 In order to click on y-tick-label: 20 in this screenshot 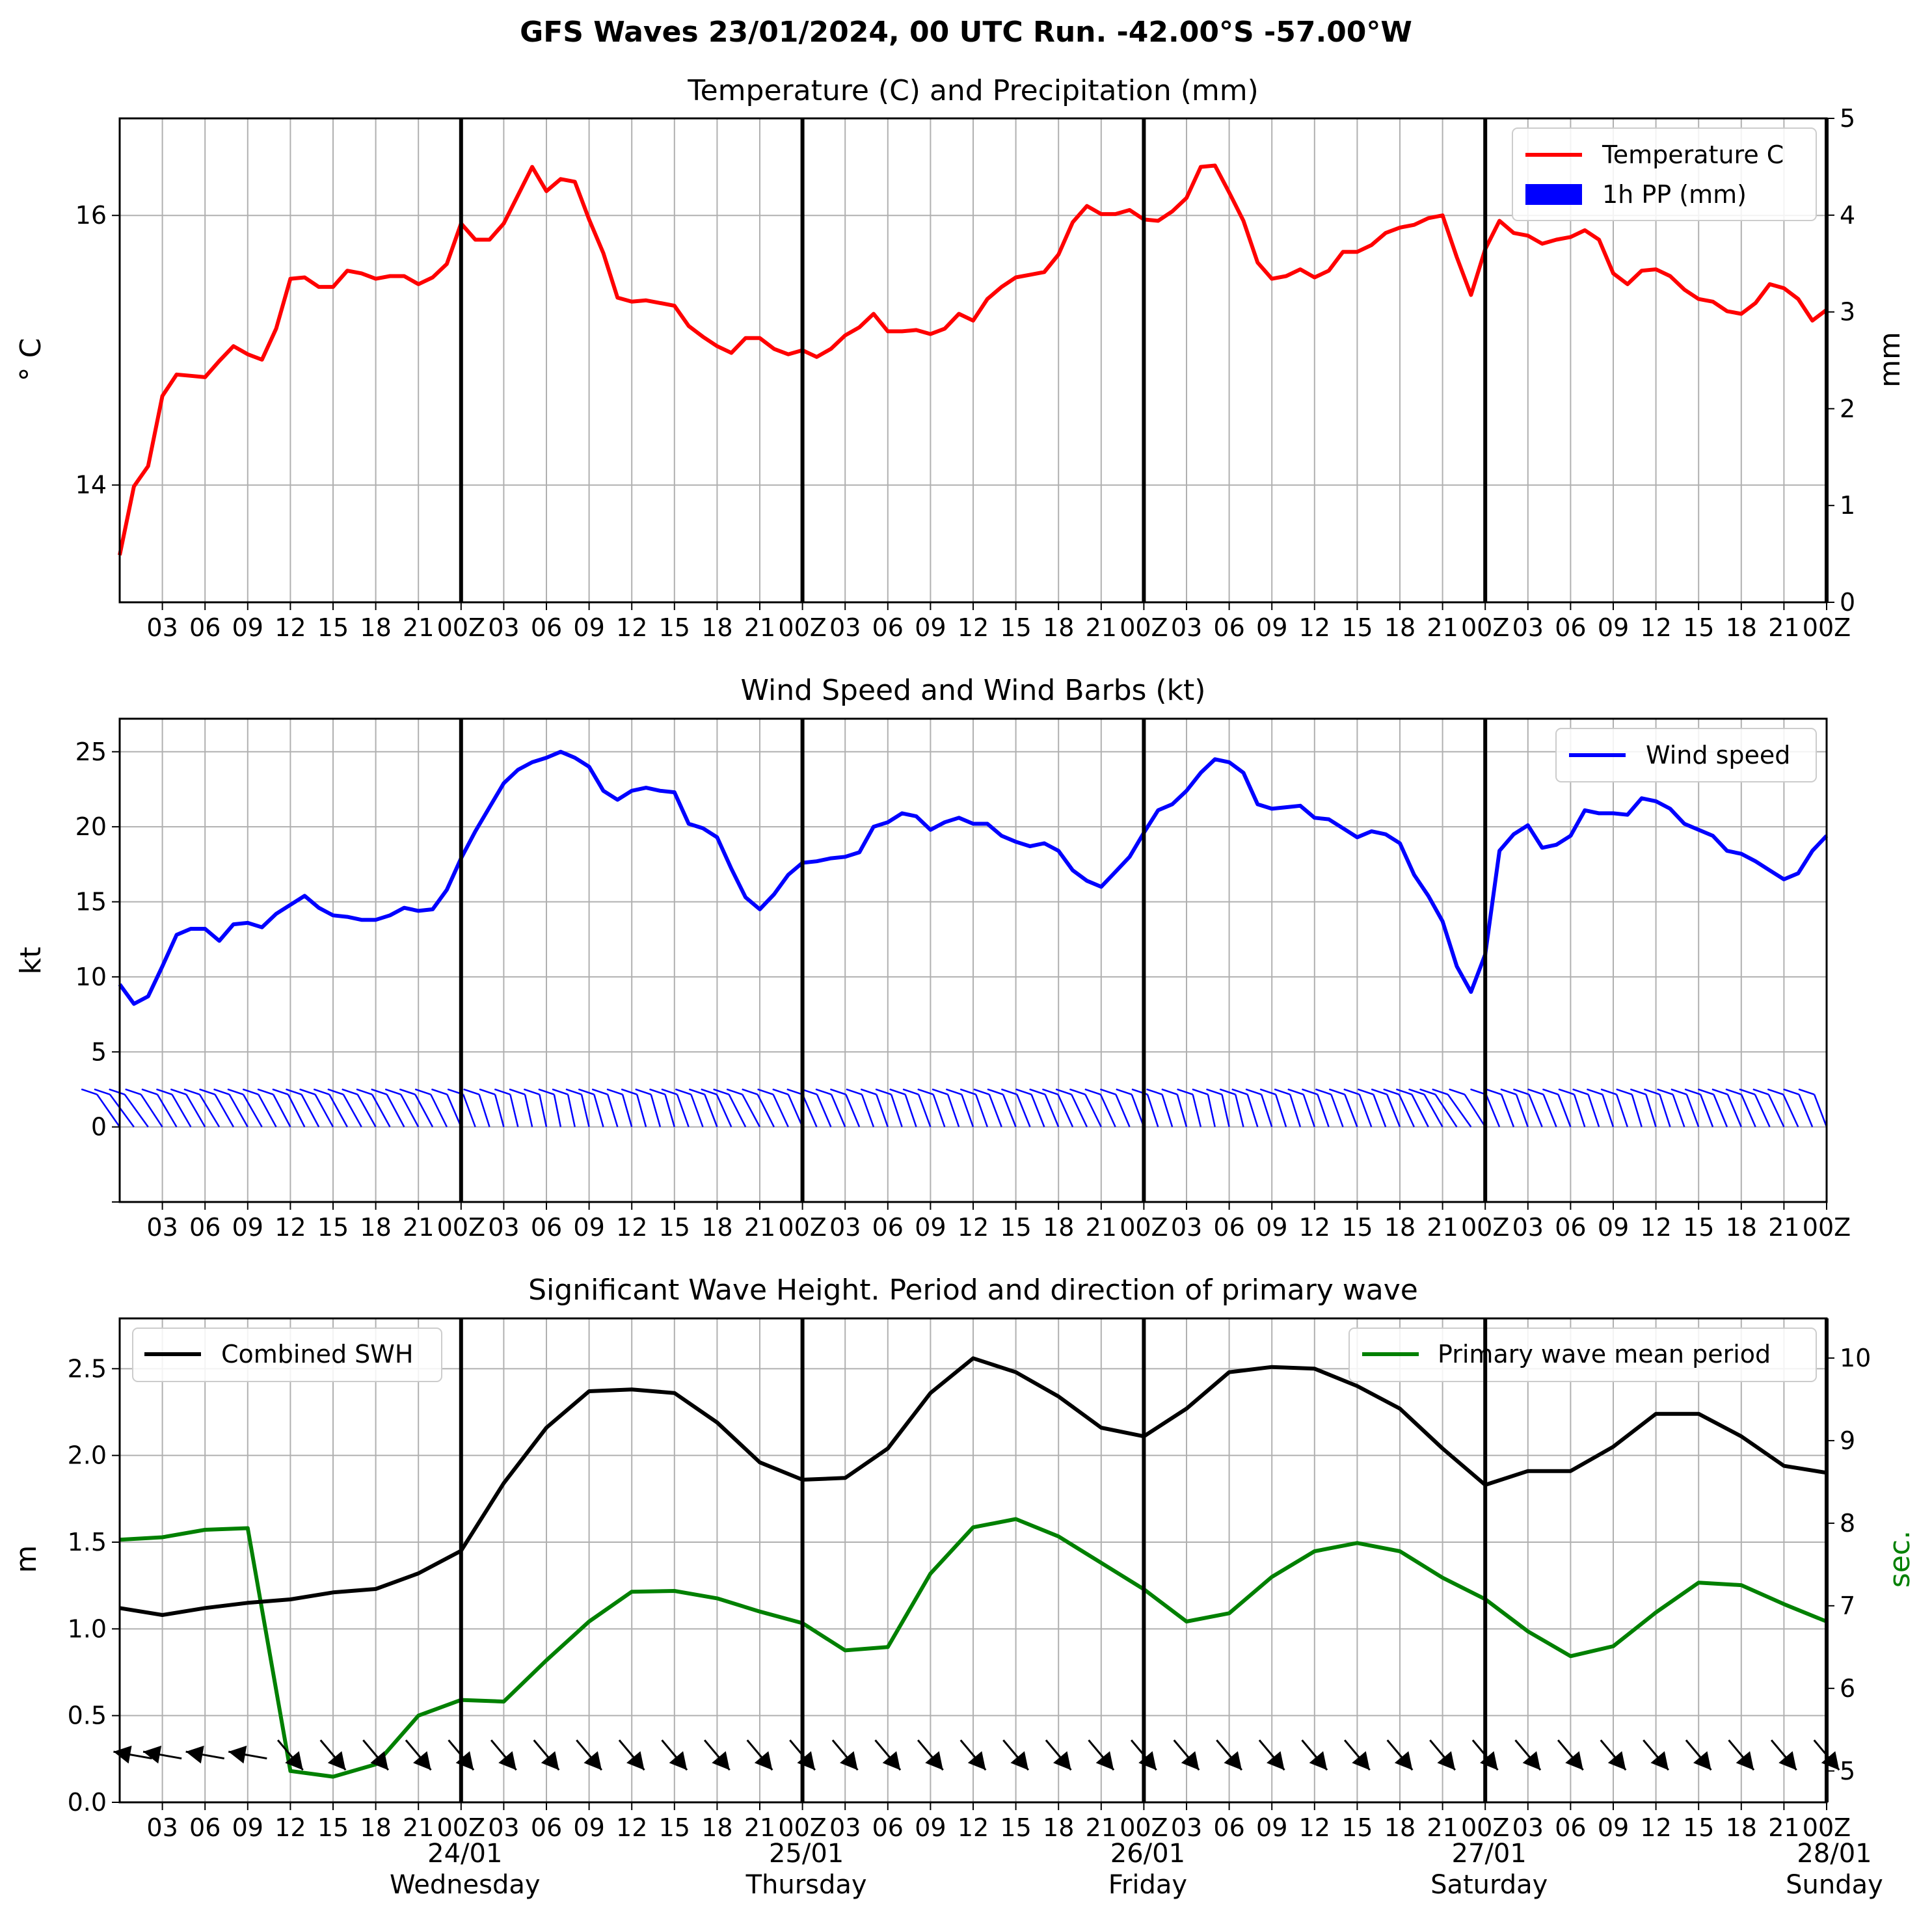, I will do `click(91, 826)`.